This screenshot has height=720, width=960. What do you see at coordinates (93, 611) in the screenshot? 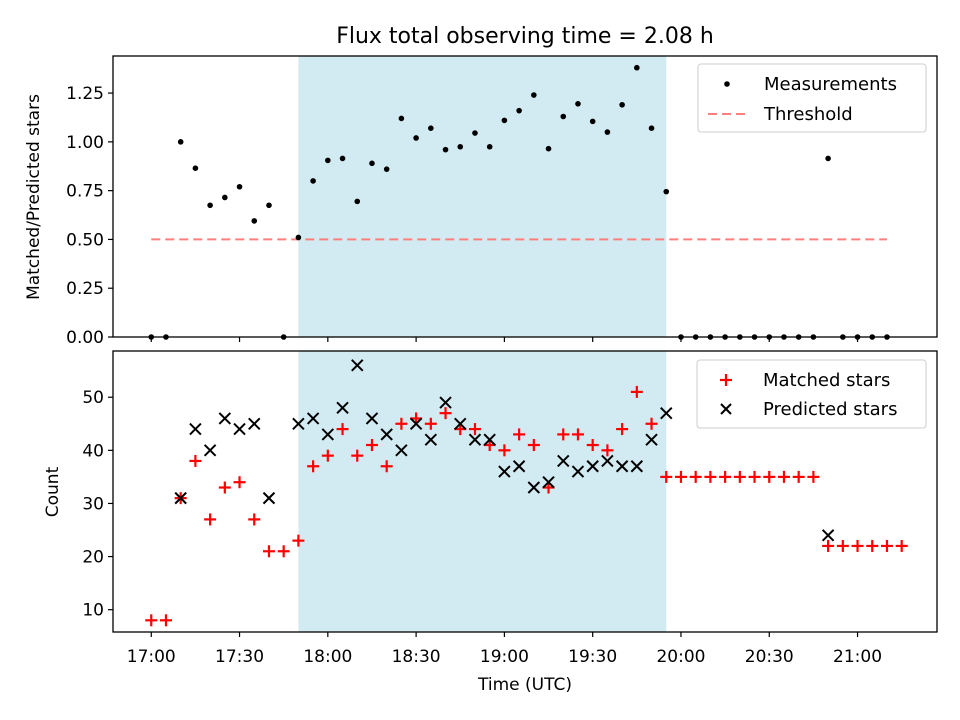
I see `bottom-ytick-label: 10` at bounding box center [93, 611].